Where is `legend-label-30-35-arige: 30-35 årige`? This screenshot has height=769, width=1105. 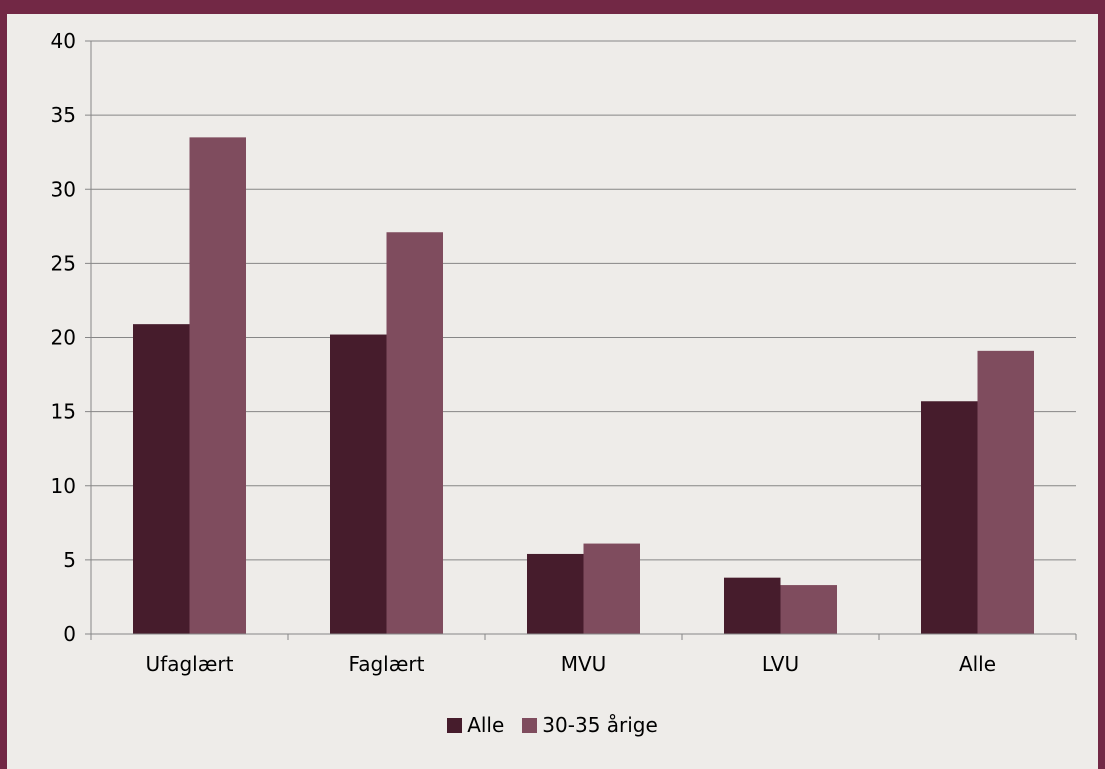
legend-label-30-35-arige: 30-35 årige is located at coordinates (600, 725).